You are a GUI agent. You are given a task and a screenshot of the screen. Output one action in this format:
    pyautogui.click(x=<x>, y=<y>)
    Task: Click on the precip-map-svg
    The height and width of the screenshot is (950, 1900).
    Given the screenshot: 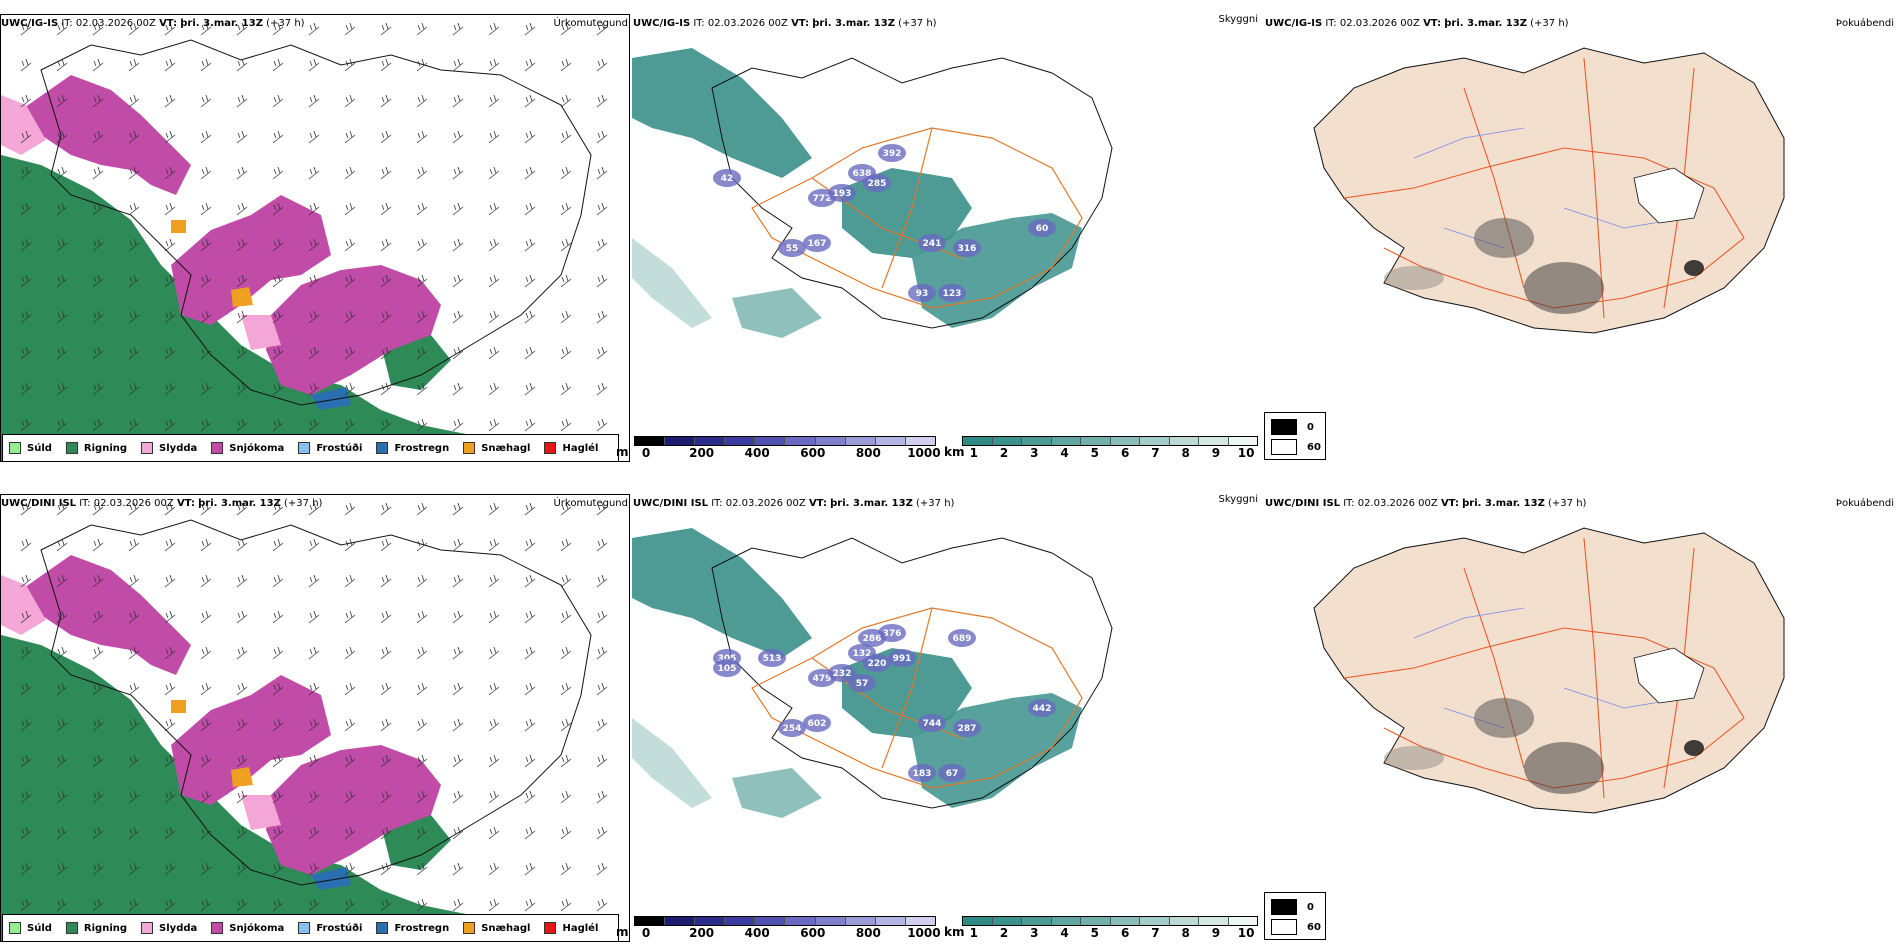 What is the action you would take?
    pyautogui.click(x=304, y=241)
    